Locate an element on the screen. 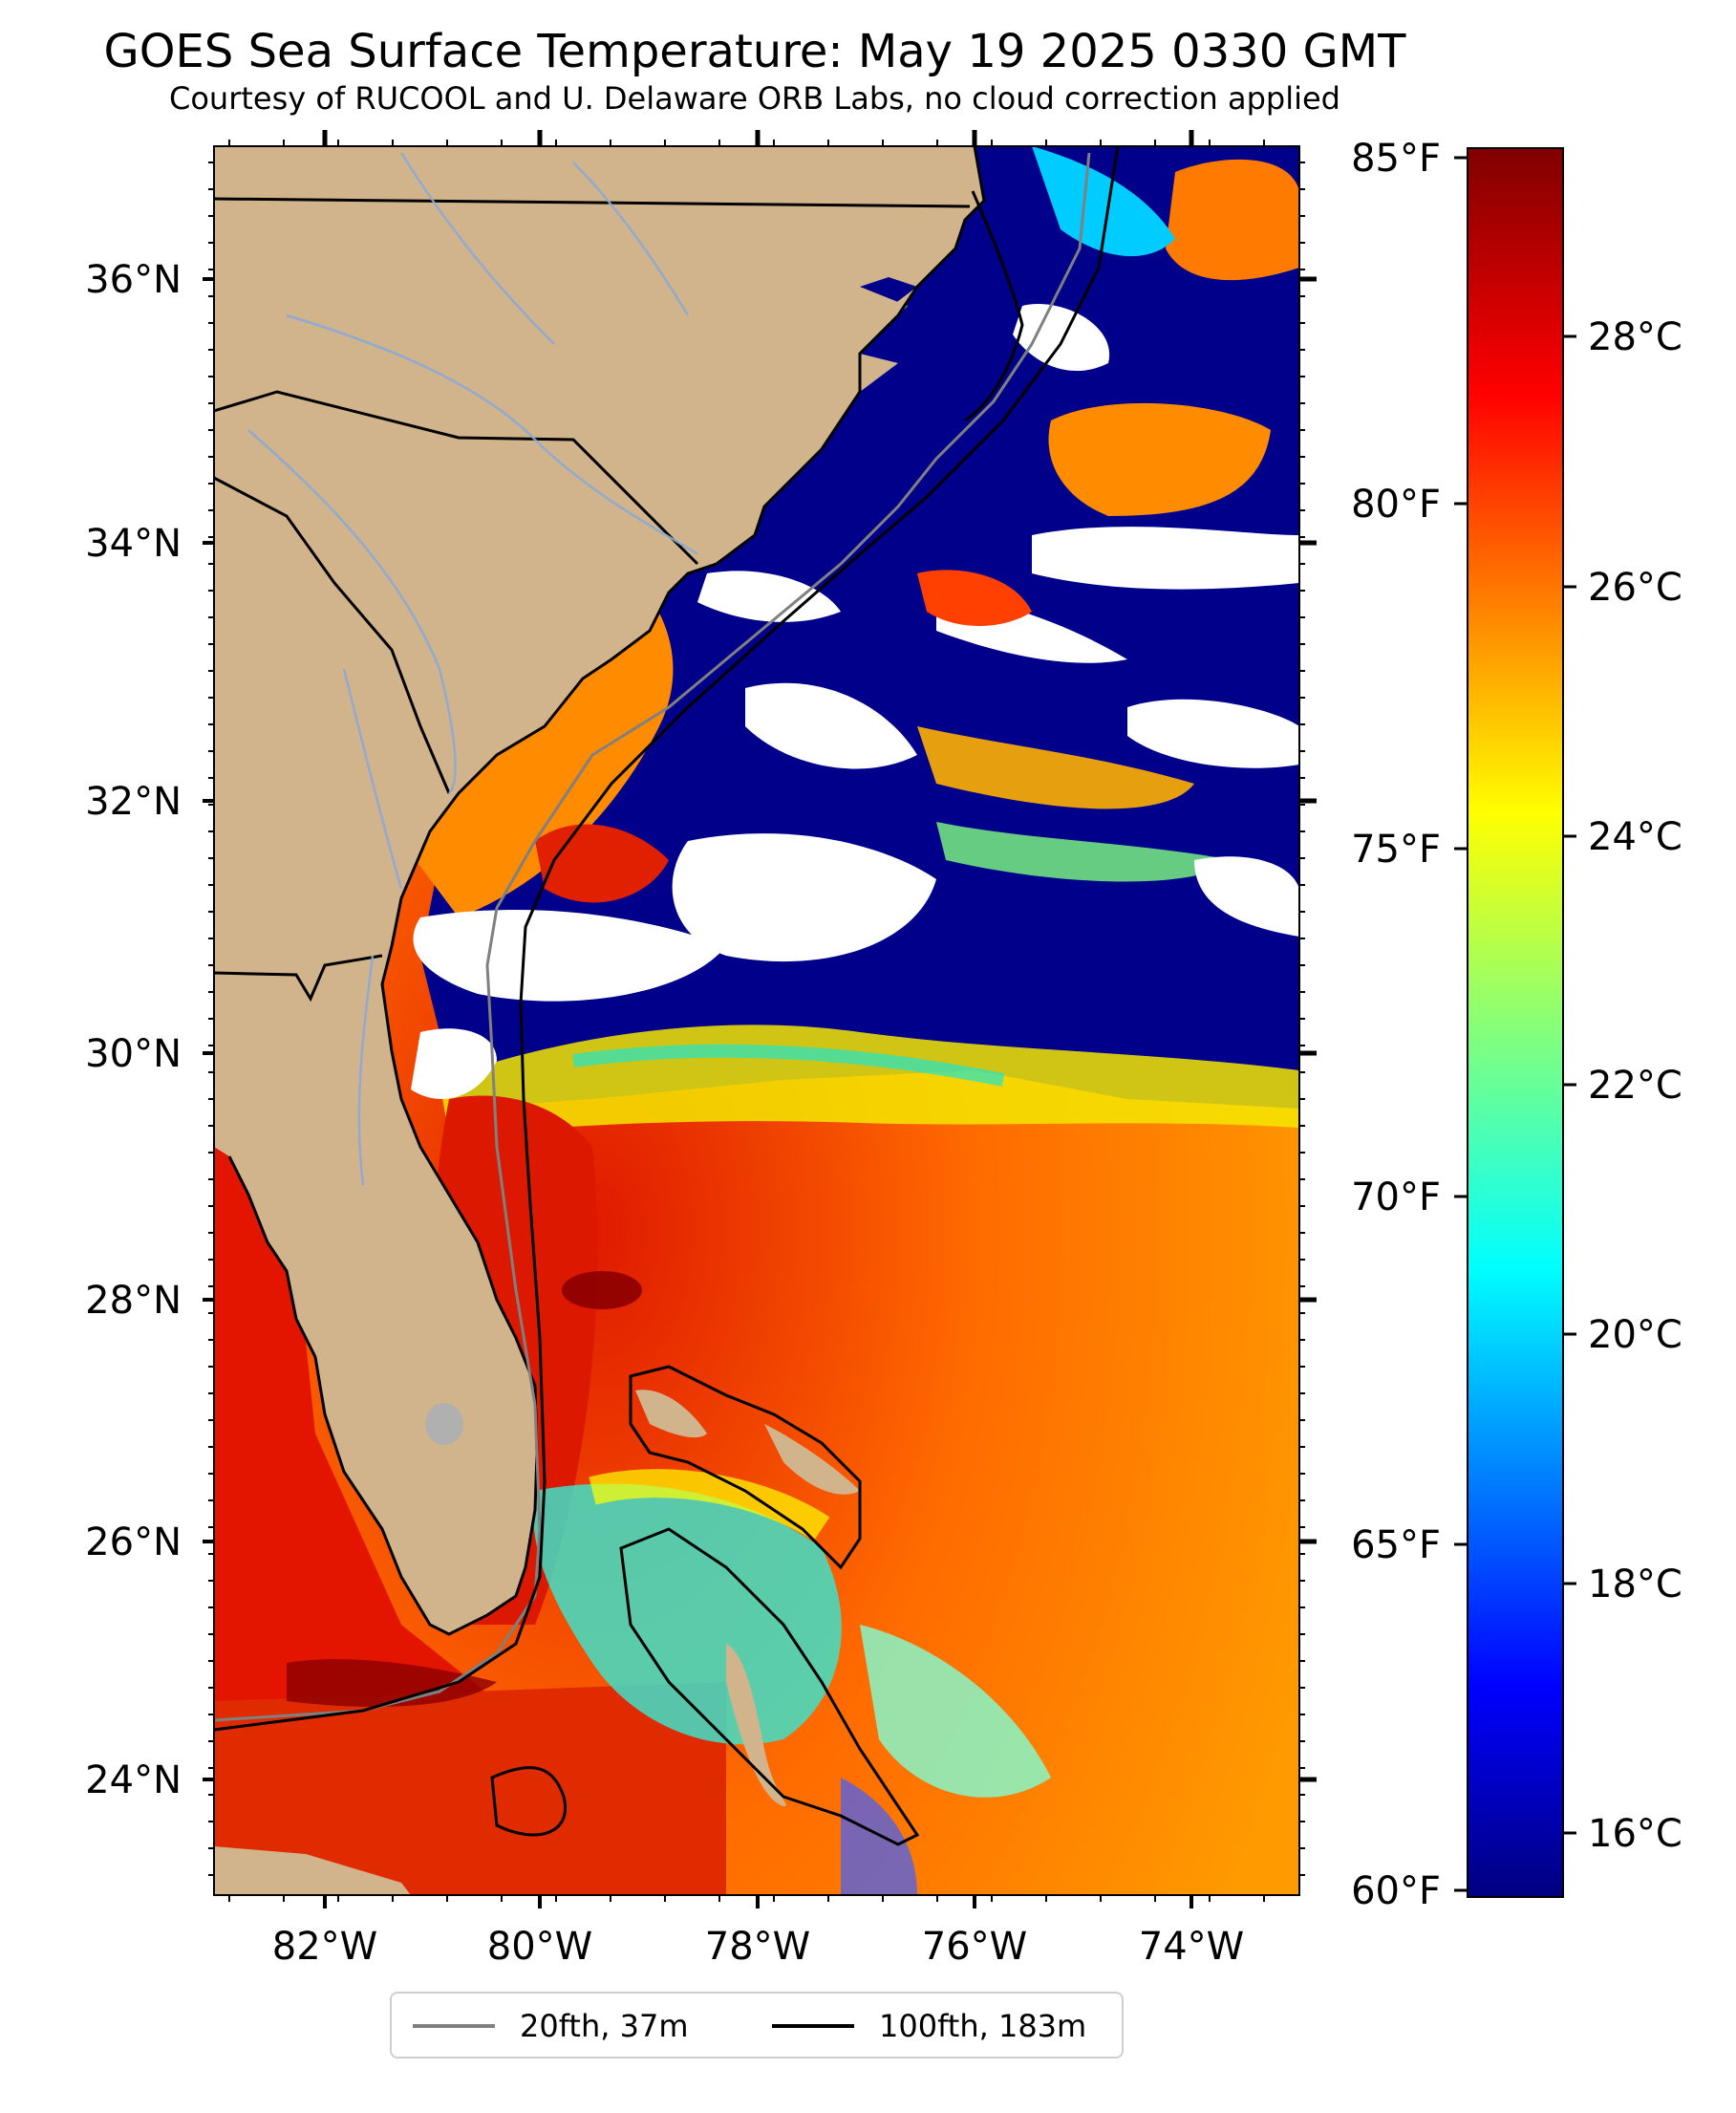 The height and width of the screenshot is (2113, 1736). fahrenheit-label: 60°F is located at coordinates (1396, 1891).